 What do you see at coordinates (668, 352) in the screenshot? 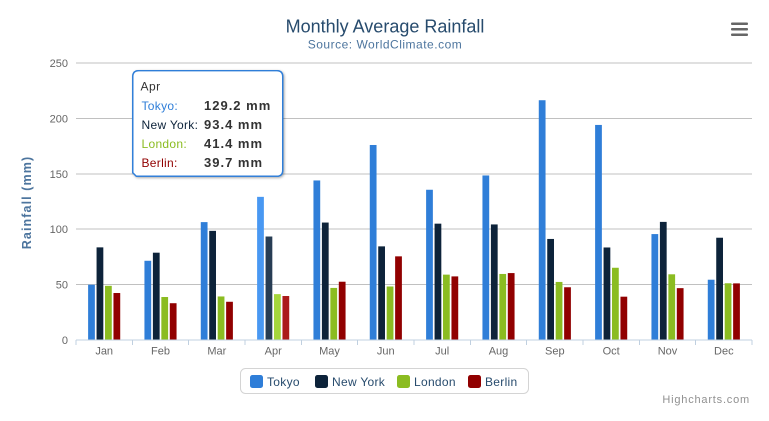
I see `svg-text: Nov` at bounding box center [668, 352].